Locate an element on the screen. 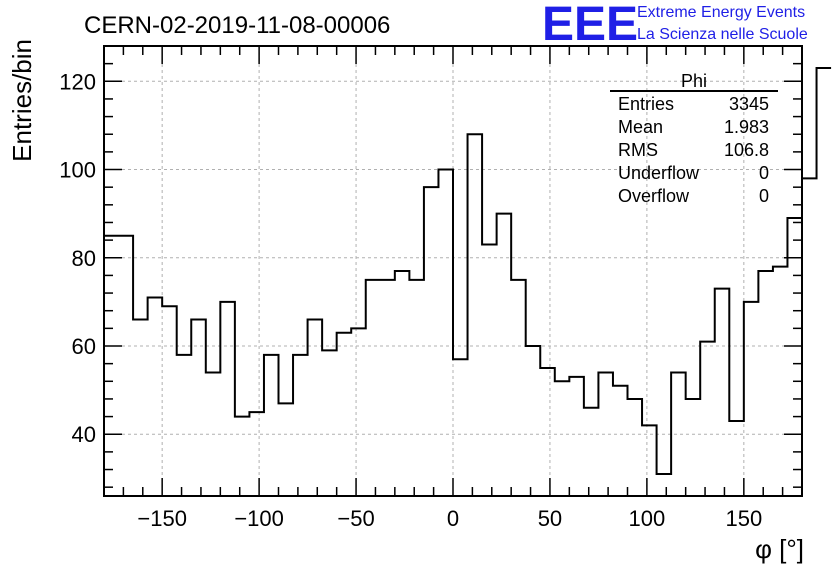 Image resolution: width=836 pixels, height=572 pixels. stats-row-label: RMS is located at coordinates (638, 150).